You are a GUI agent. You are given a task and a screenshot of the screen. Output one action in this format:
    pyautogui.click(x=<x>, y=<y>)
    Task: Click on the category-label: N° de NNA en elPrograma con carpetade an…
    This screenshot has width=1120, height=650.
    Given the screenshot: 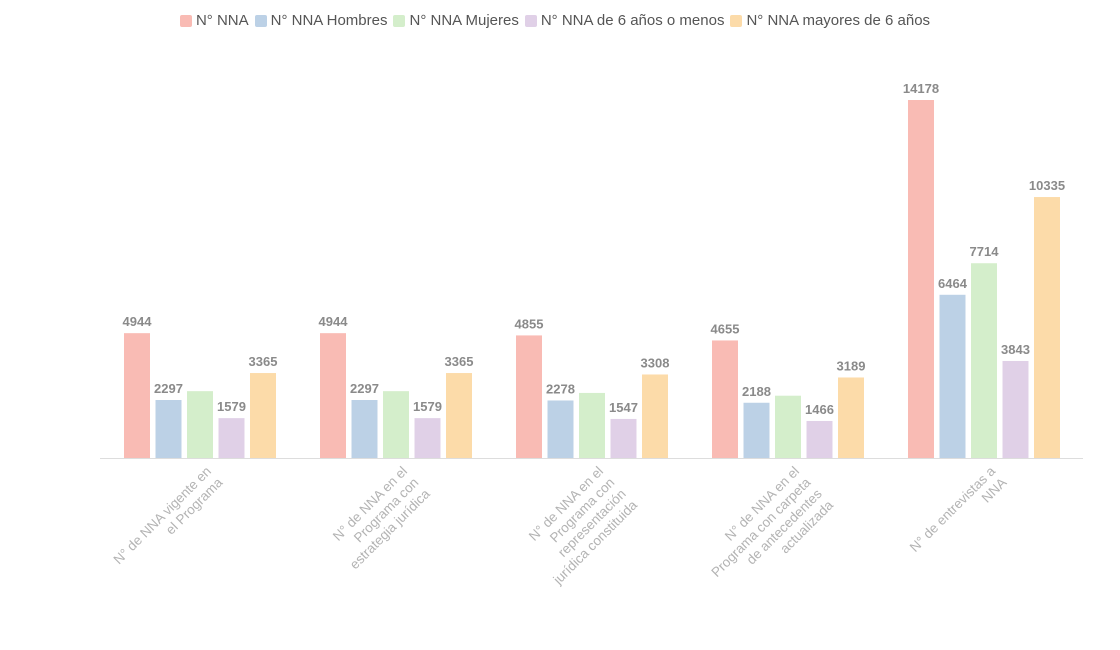 What is the action you would take?
    pyautogui.click(x=766, y=532)
    